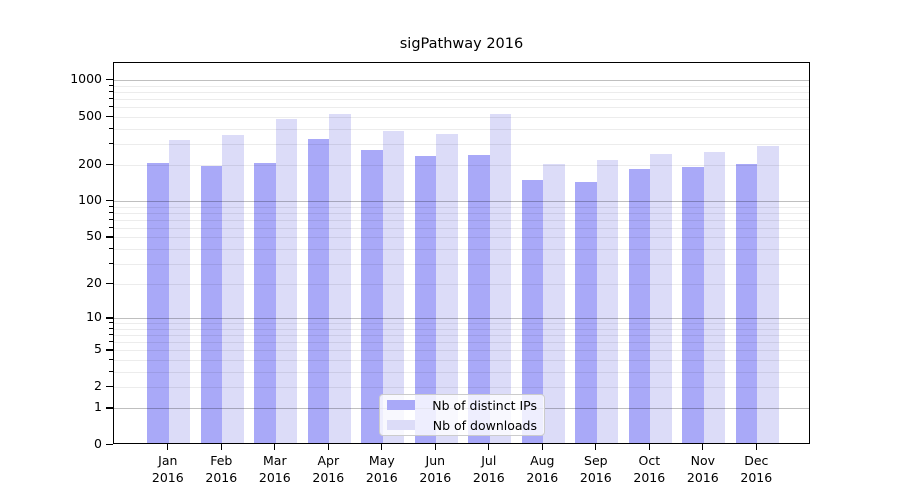  I want to click on y-tick-label: 5, so click(98, 349).